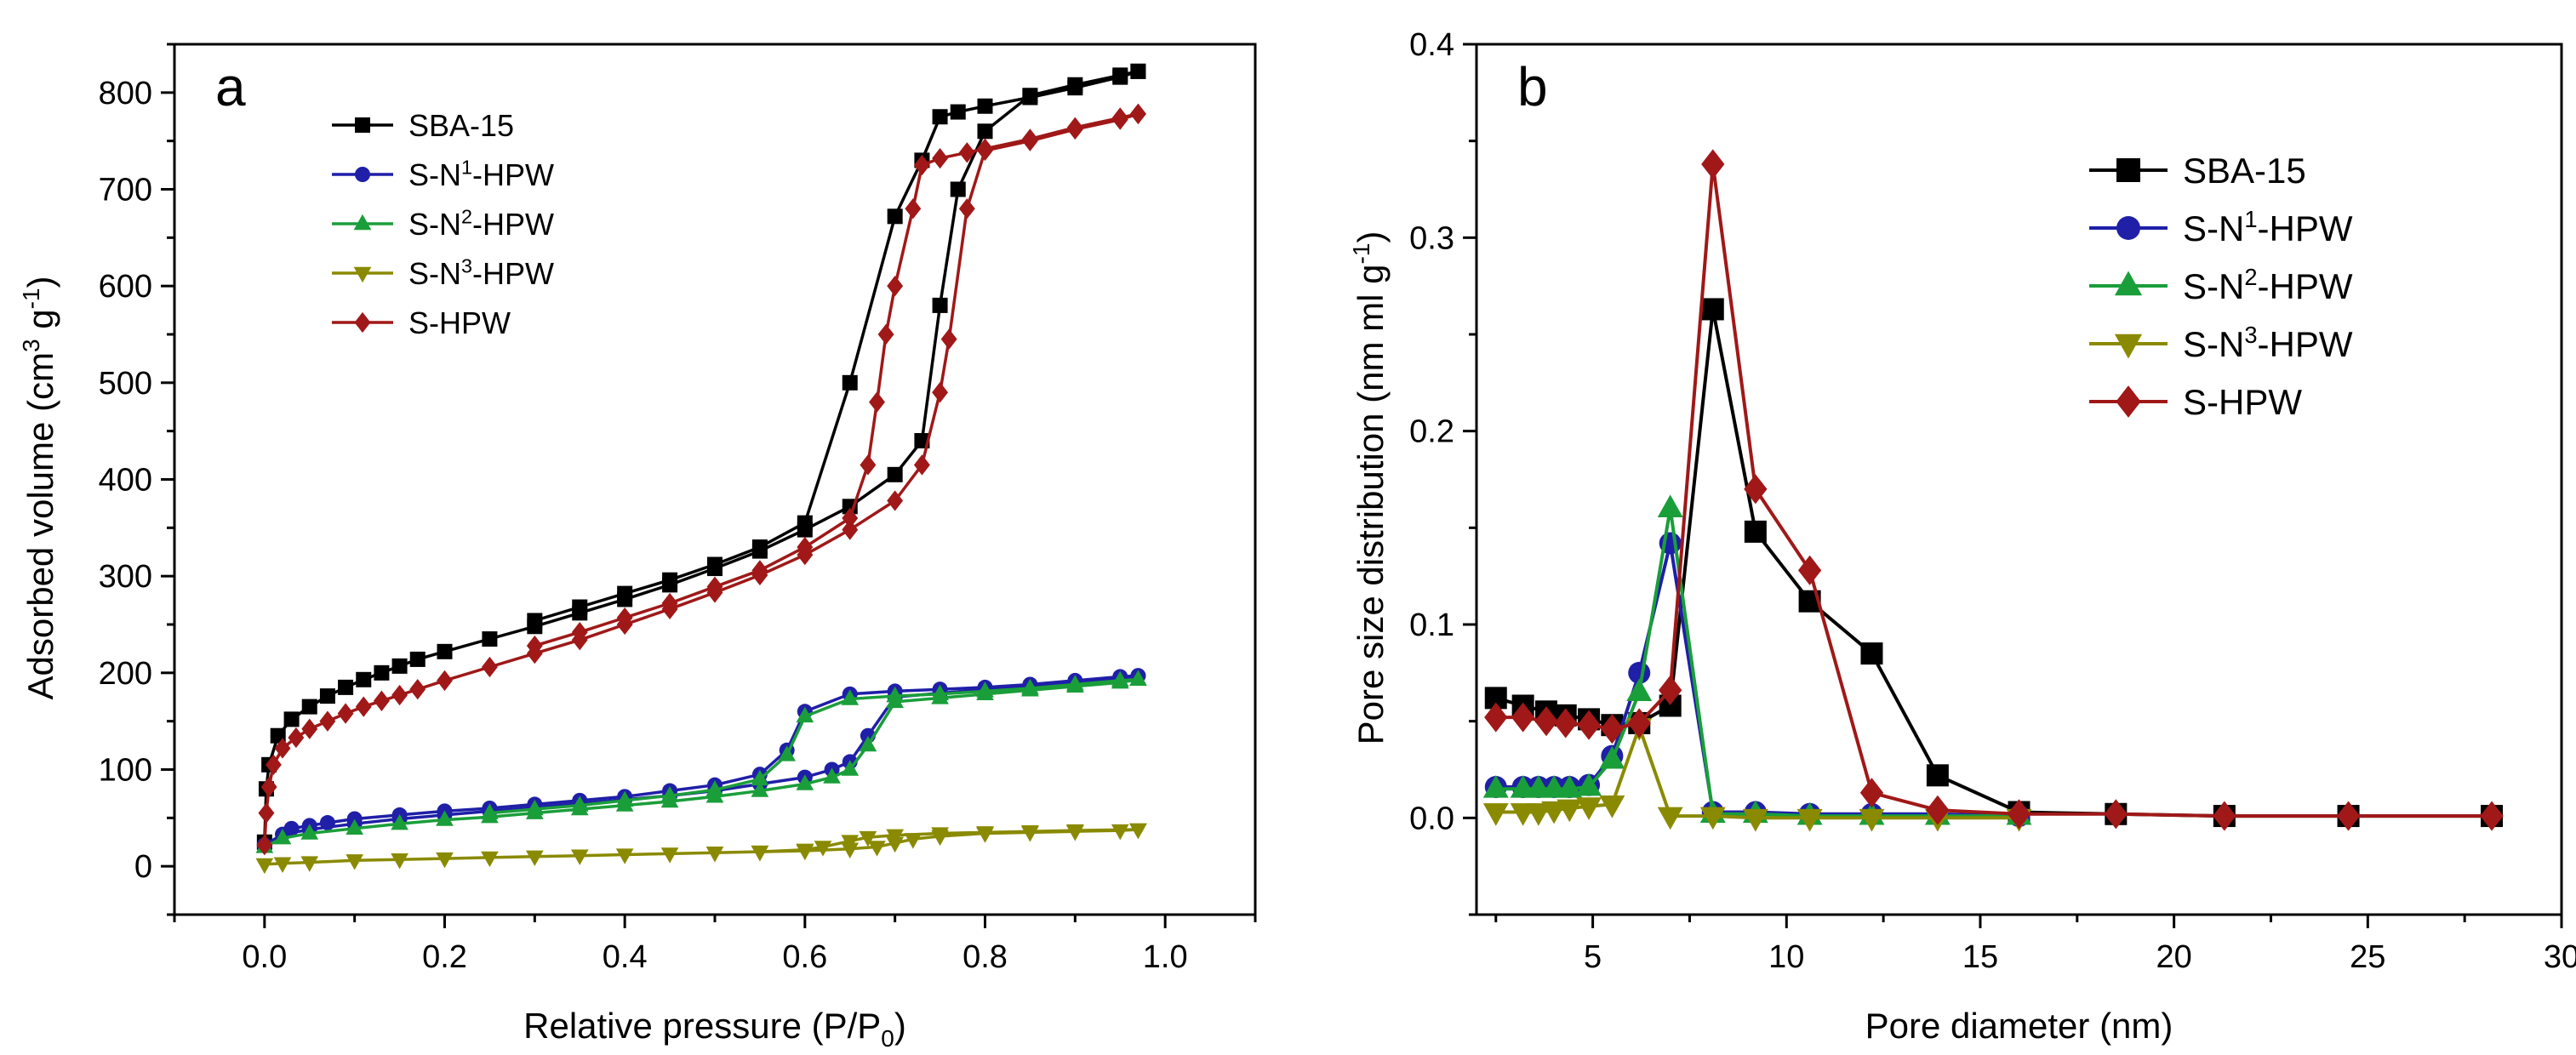  What do you see at coordinates (1371, 237) in the screenshot?
I see `y-axis-title-text: )` at bounding box center [1371, 237].